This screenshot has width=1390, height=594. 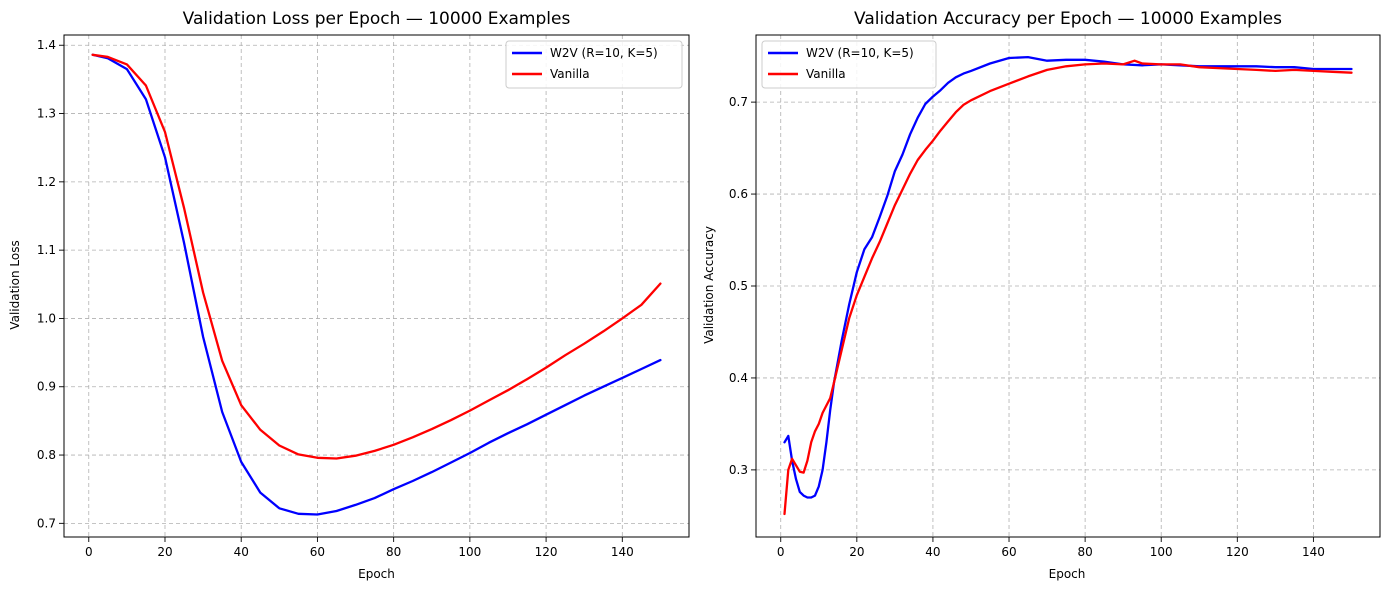 I want to click on accuracy-xtick-label: 120, so click(x=1237, y=552).